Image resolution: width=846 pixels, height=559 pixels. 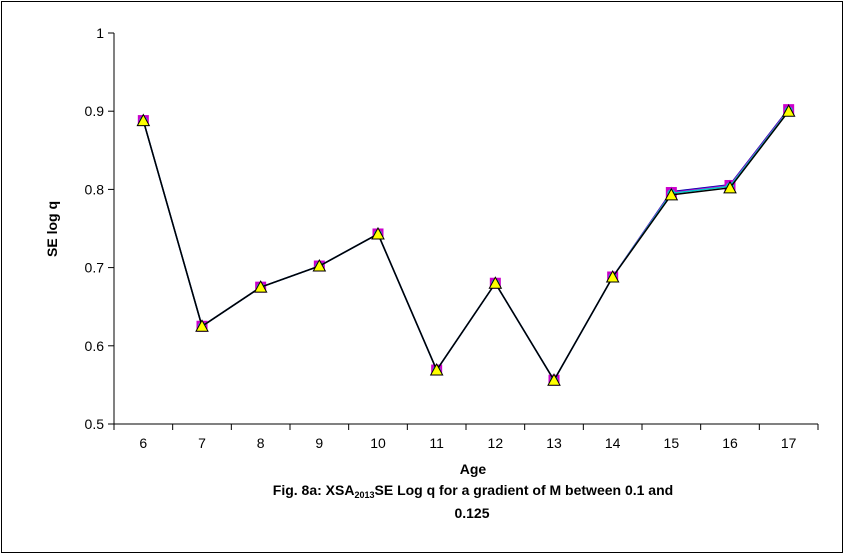 I want to click on y-tick-label: 0.6, so click(x=95, y=346).